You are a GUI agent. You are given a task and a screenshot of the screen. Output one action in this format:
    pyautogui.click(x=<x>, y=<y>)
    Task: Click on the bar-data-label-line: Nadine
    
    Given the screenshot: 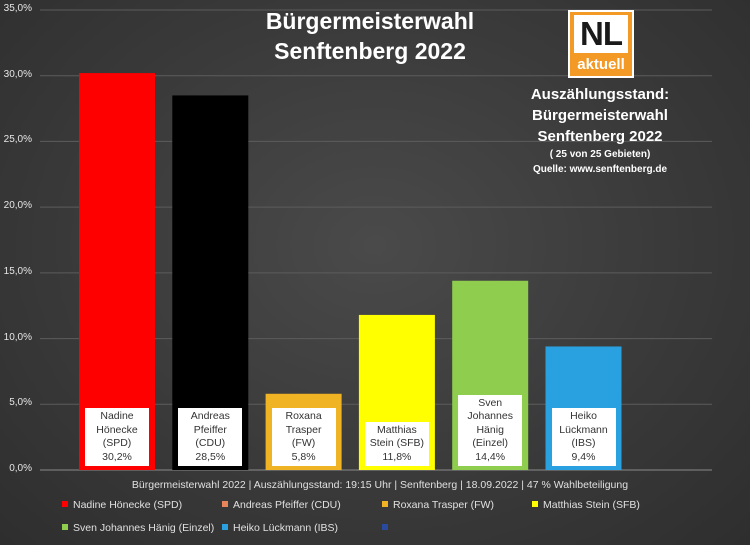 What is the action you would take?
    pyautogui.click(x=117, y=416)
    